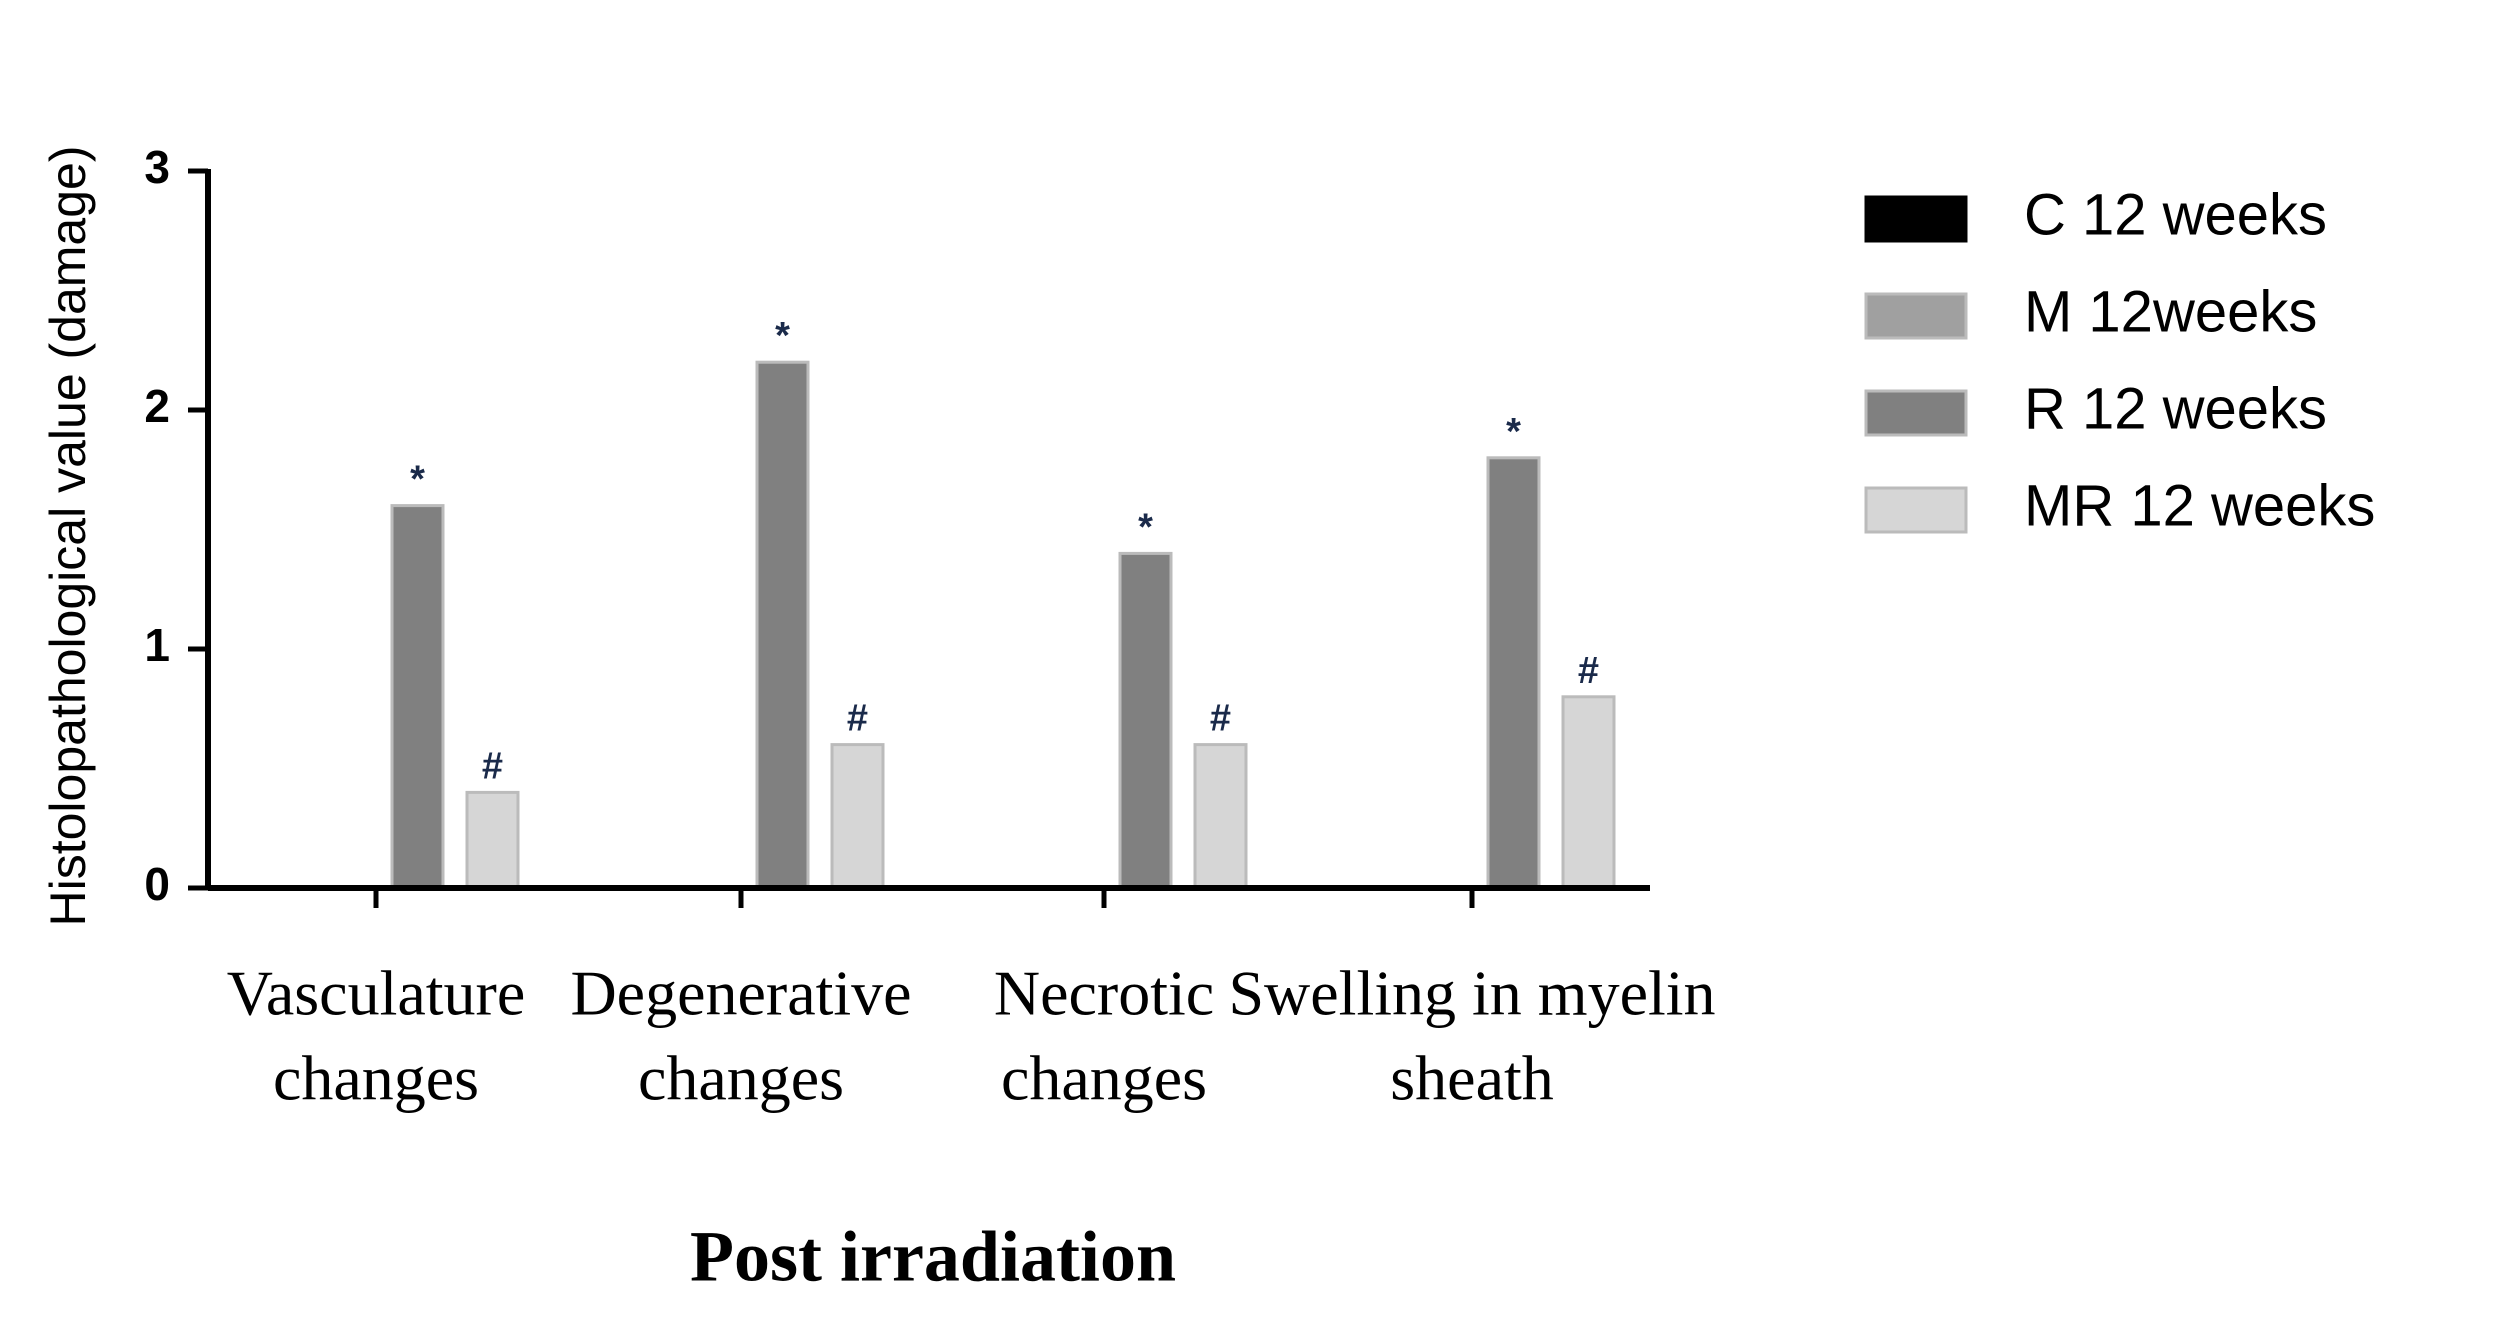  Describe the element at coordinates (740, 993) in the screenshot. I see `x-tick-label: Degenerative` at that location.